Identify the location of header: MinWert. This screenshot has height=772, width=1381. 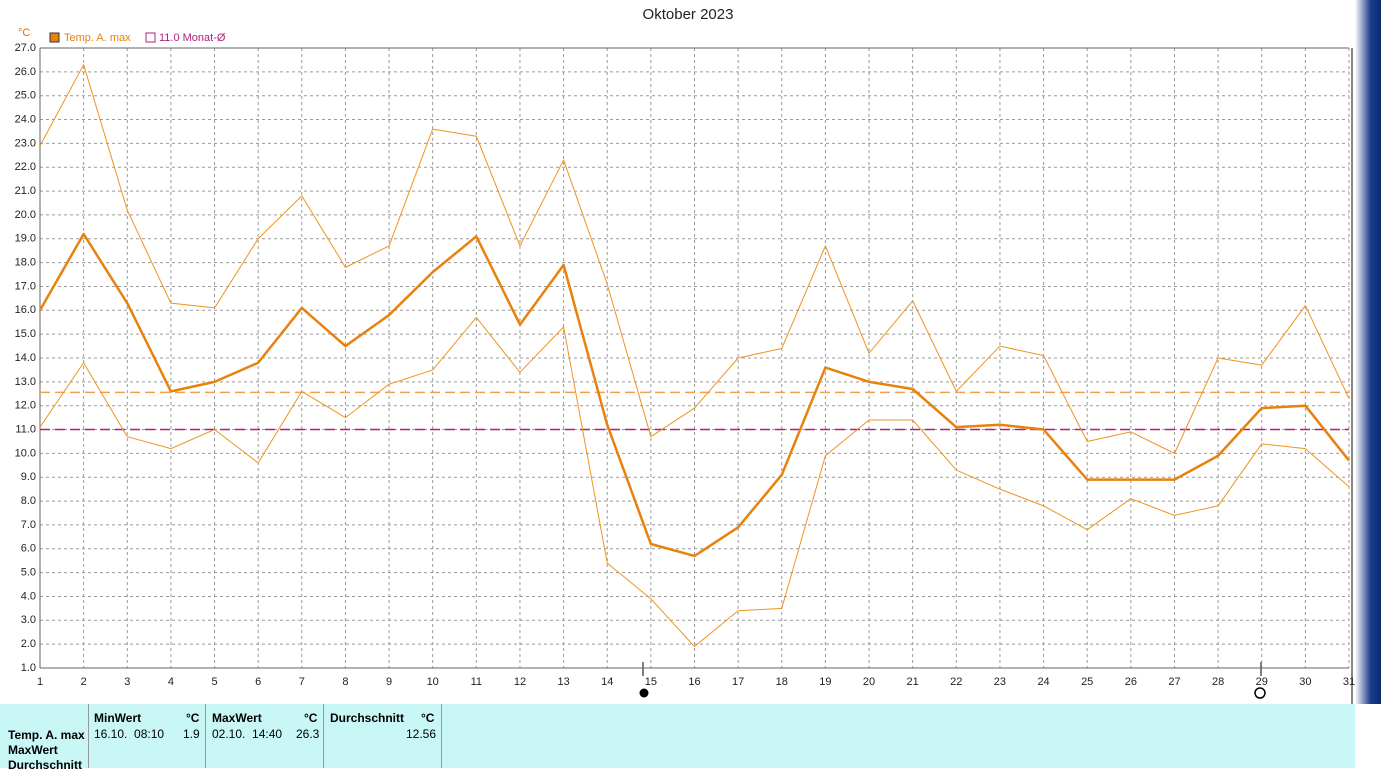
(118, 718).